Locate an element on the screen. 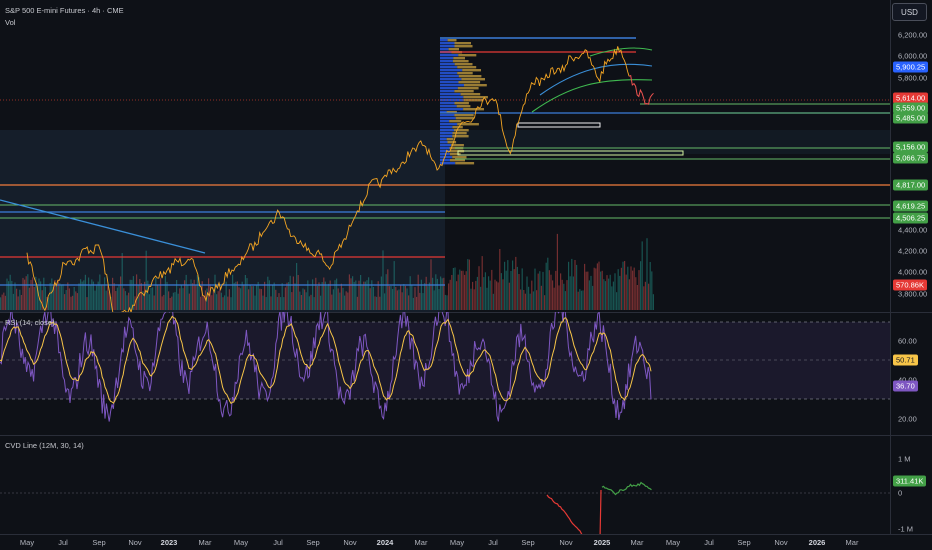  rsi-line is located at coordinates (326, 367).